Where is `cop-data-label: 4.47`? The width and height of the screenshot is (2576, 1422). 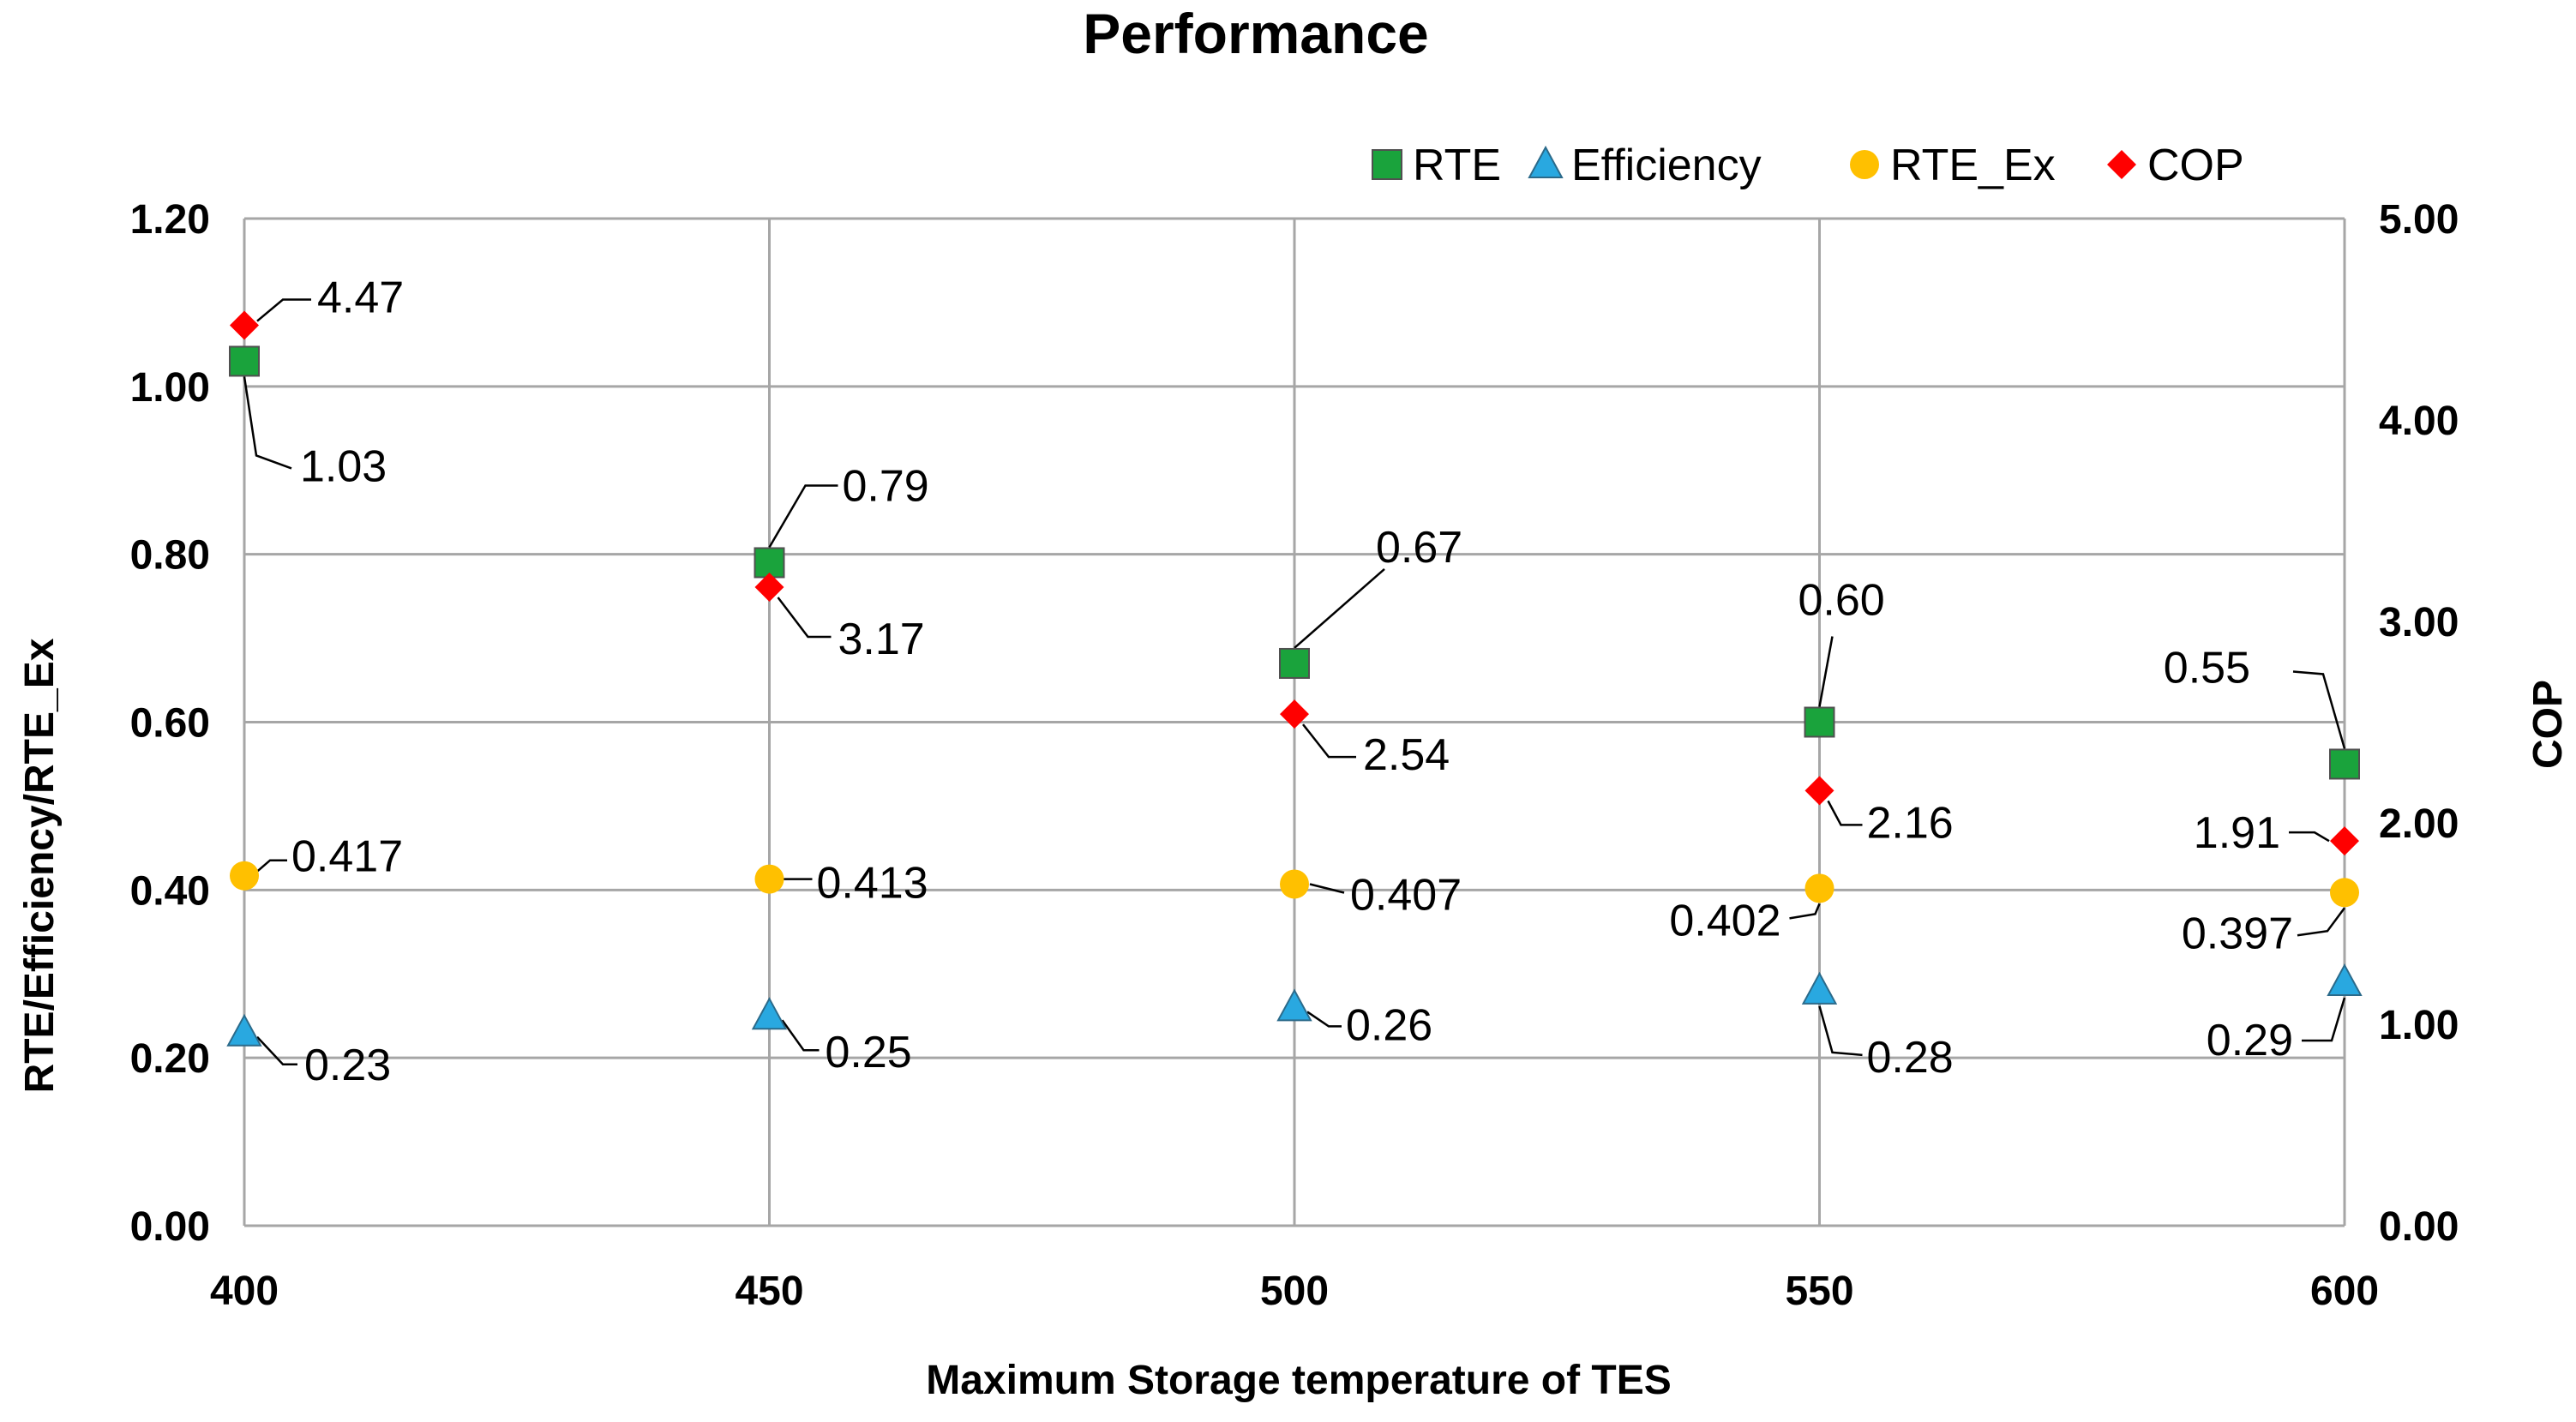
cop-data-label: 4.47 is located at coordinates (360, 298).